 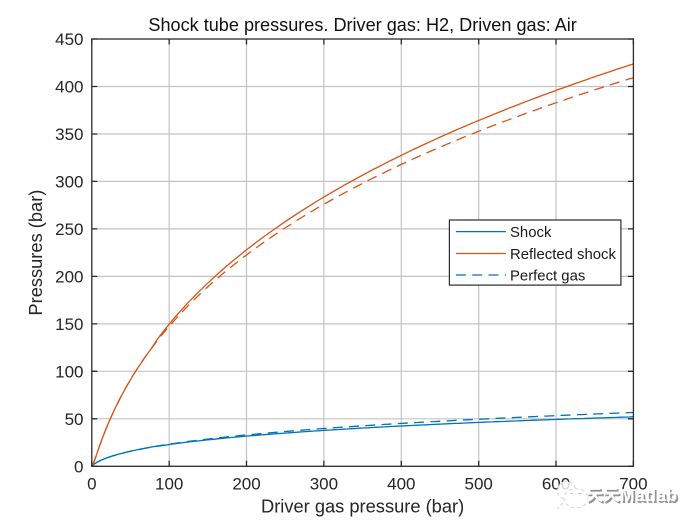 I want to click on svg-text: 450, so click(x=69, y=39).